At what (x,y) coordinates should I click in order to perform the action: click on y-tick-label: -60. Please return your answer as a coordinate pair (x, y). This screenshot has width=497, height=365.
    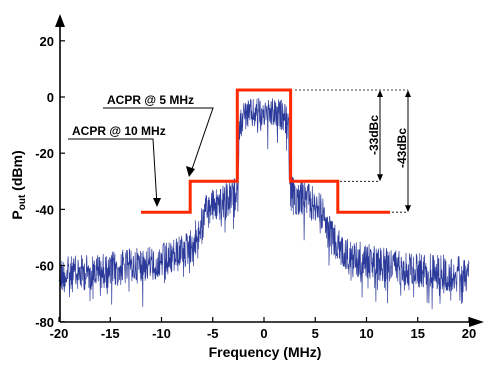
    Looking at the image, I should click on (44, 266).